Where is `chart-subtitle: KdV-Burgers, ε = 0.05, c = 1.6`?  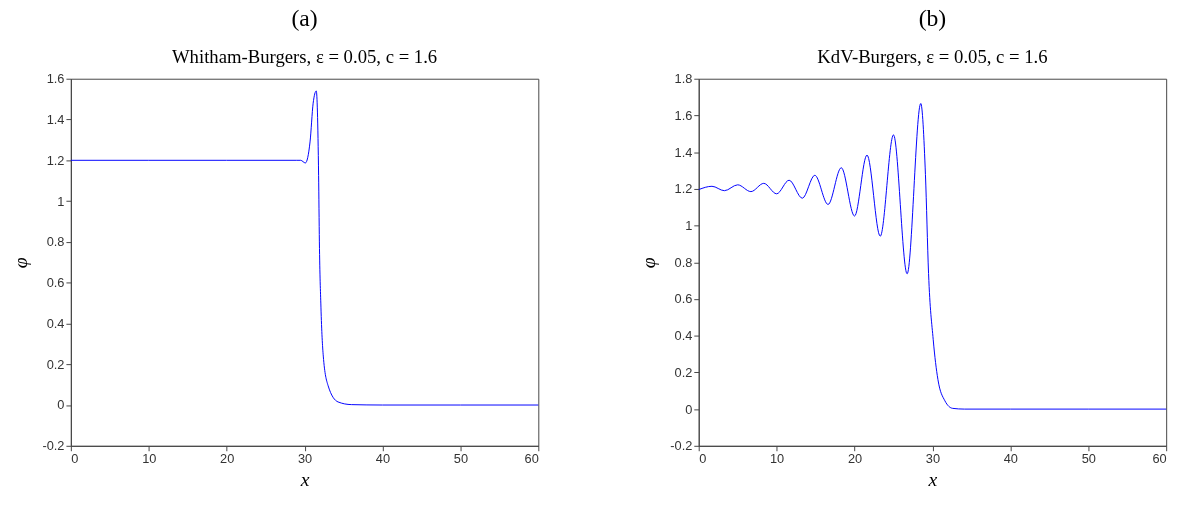 chart-subtitle: KdV-Burgers, ε = 0.05, c = 1.6 is located at coordinates (932, 56).